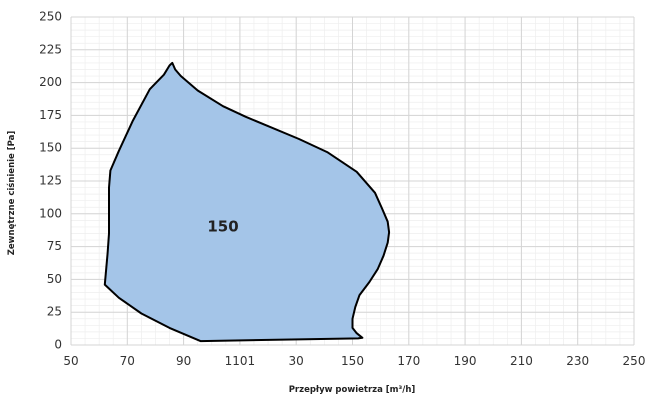  I want to click on x-tick-label: 50, so click(70, 361).